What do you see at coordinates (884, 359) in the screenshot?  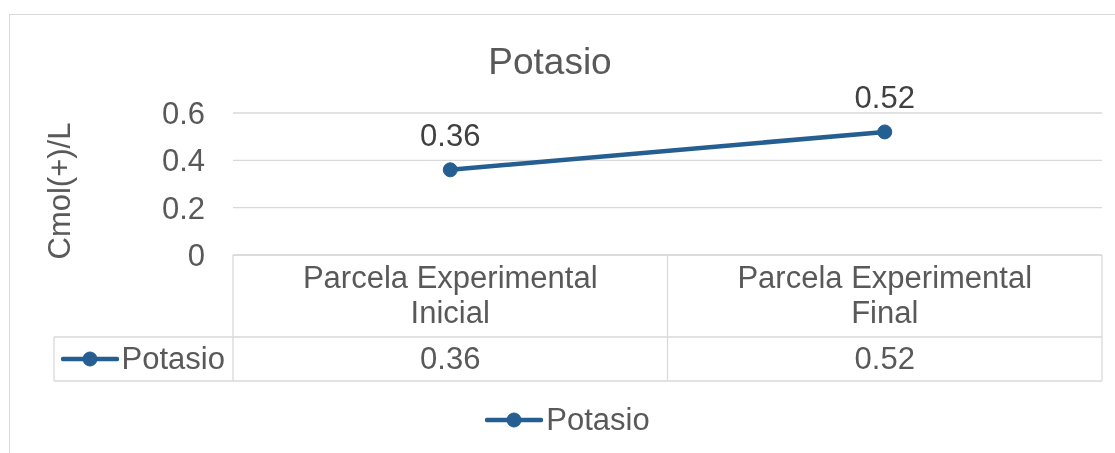 I see `data-label: 0.52` at bounding box center [884, 359].